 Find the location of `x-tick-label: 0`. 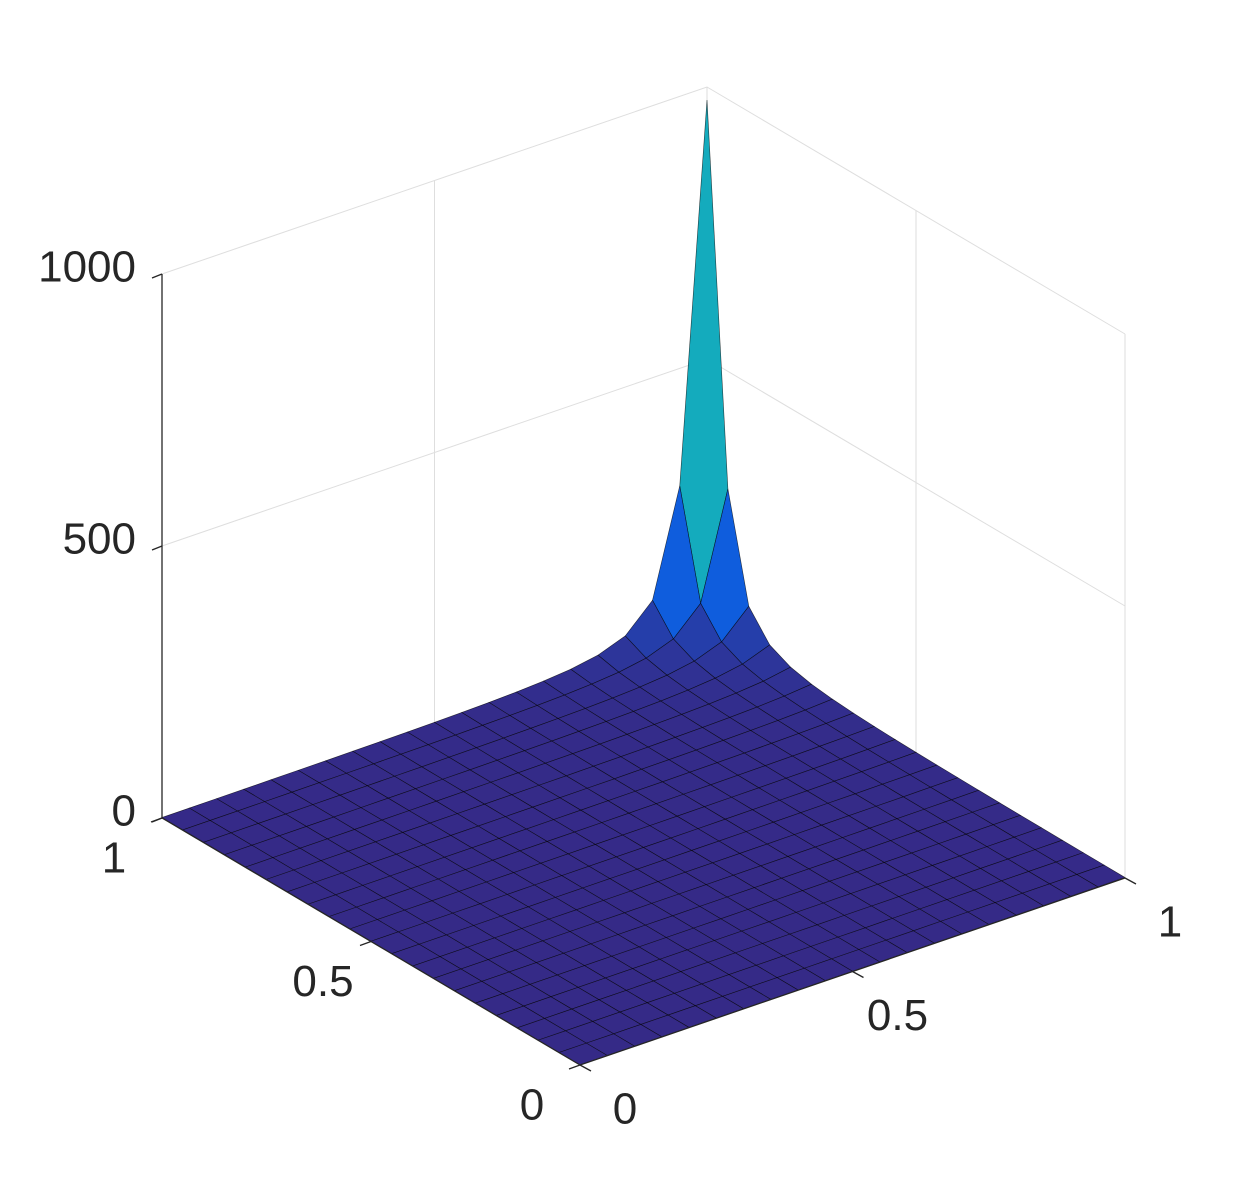

x-tick-label: 0 is located at coordinates (625, 1109).